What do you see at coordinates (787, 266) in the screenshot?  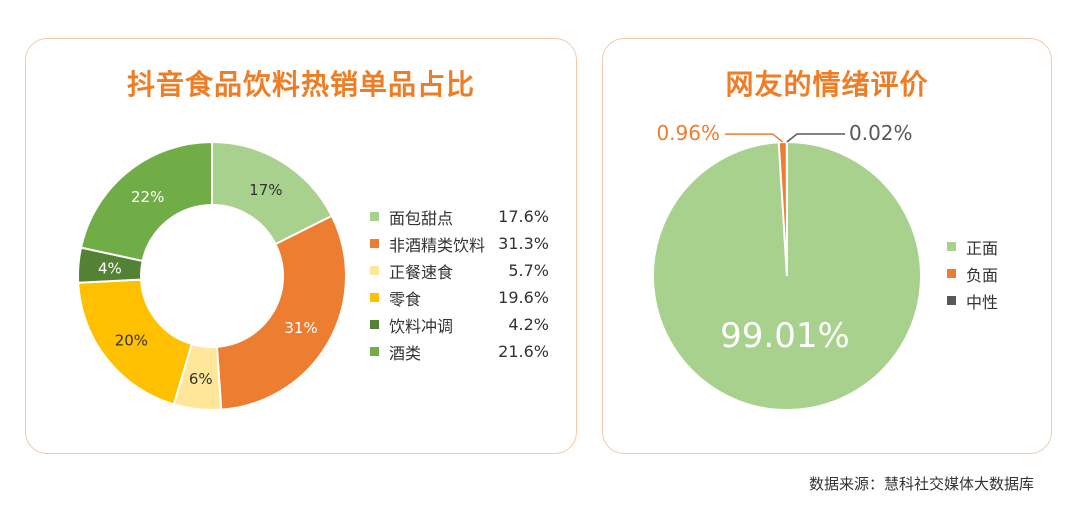 I see `pie-chart: 99.01% 0.96% 0.02%` at bounding box center [787, 266].